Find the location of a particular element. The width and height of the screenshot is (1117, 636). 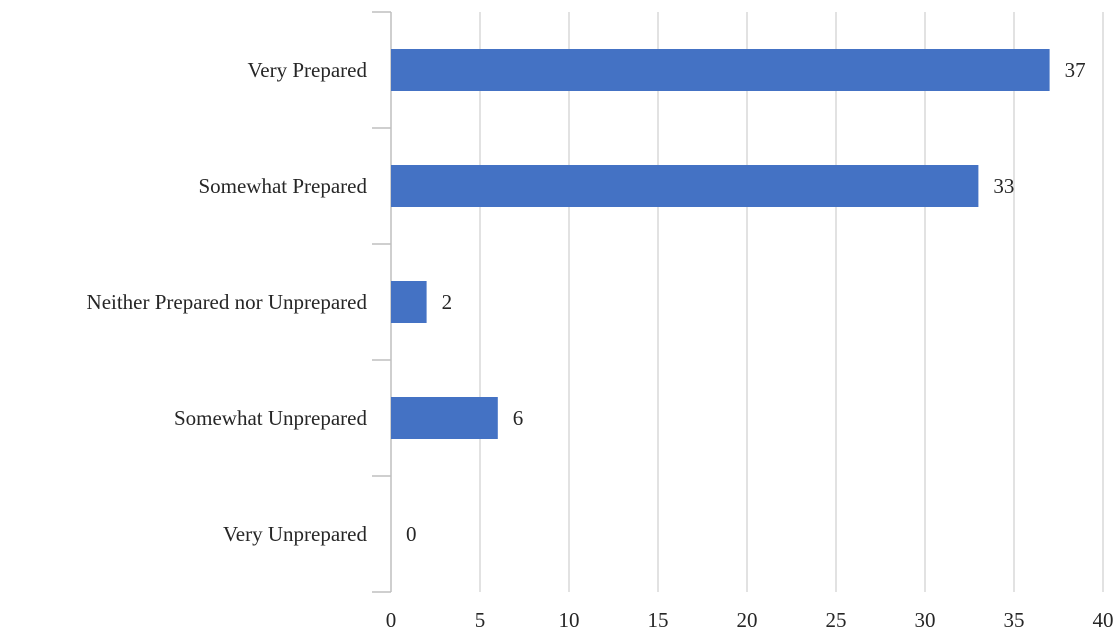

category-axis is located at coordinates (382, 302).